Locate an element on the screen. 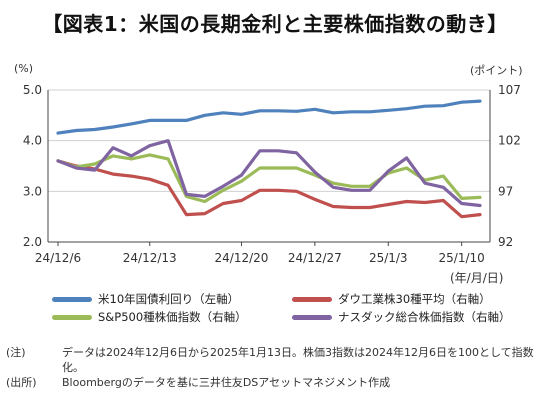  legend-swatch-blue is located at coordinates (72, 299).